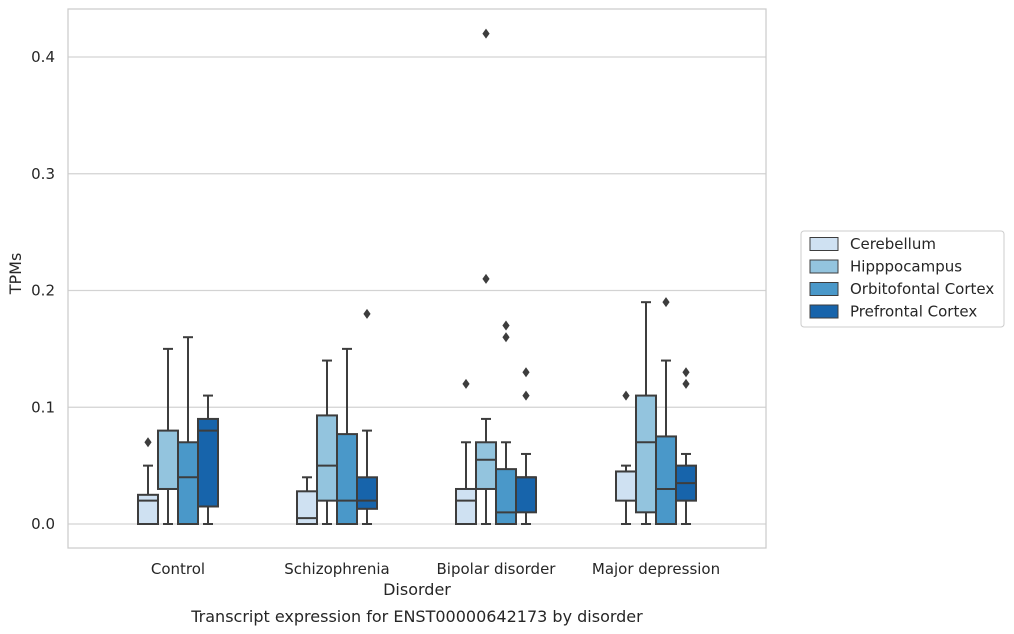 Image resolution: width=1014 pixels, height=634 pixels. I want to click on x-tick-label: Major depression, so click(656, 569).